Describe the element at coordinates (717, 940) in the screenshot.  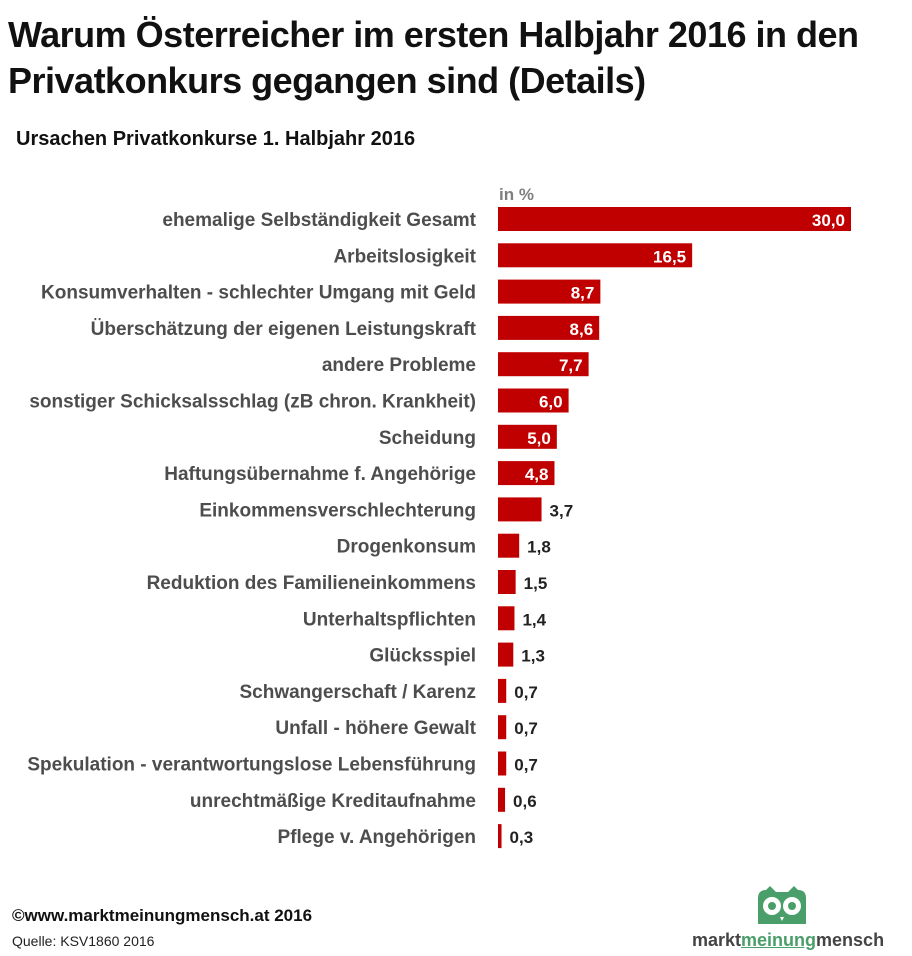
I see `logo-text-markt: markt` at that location.